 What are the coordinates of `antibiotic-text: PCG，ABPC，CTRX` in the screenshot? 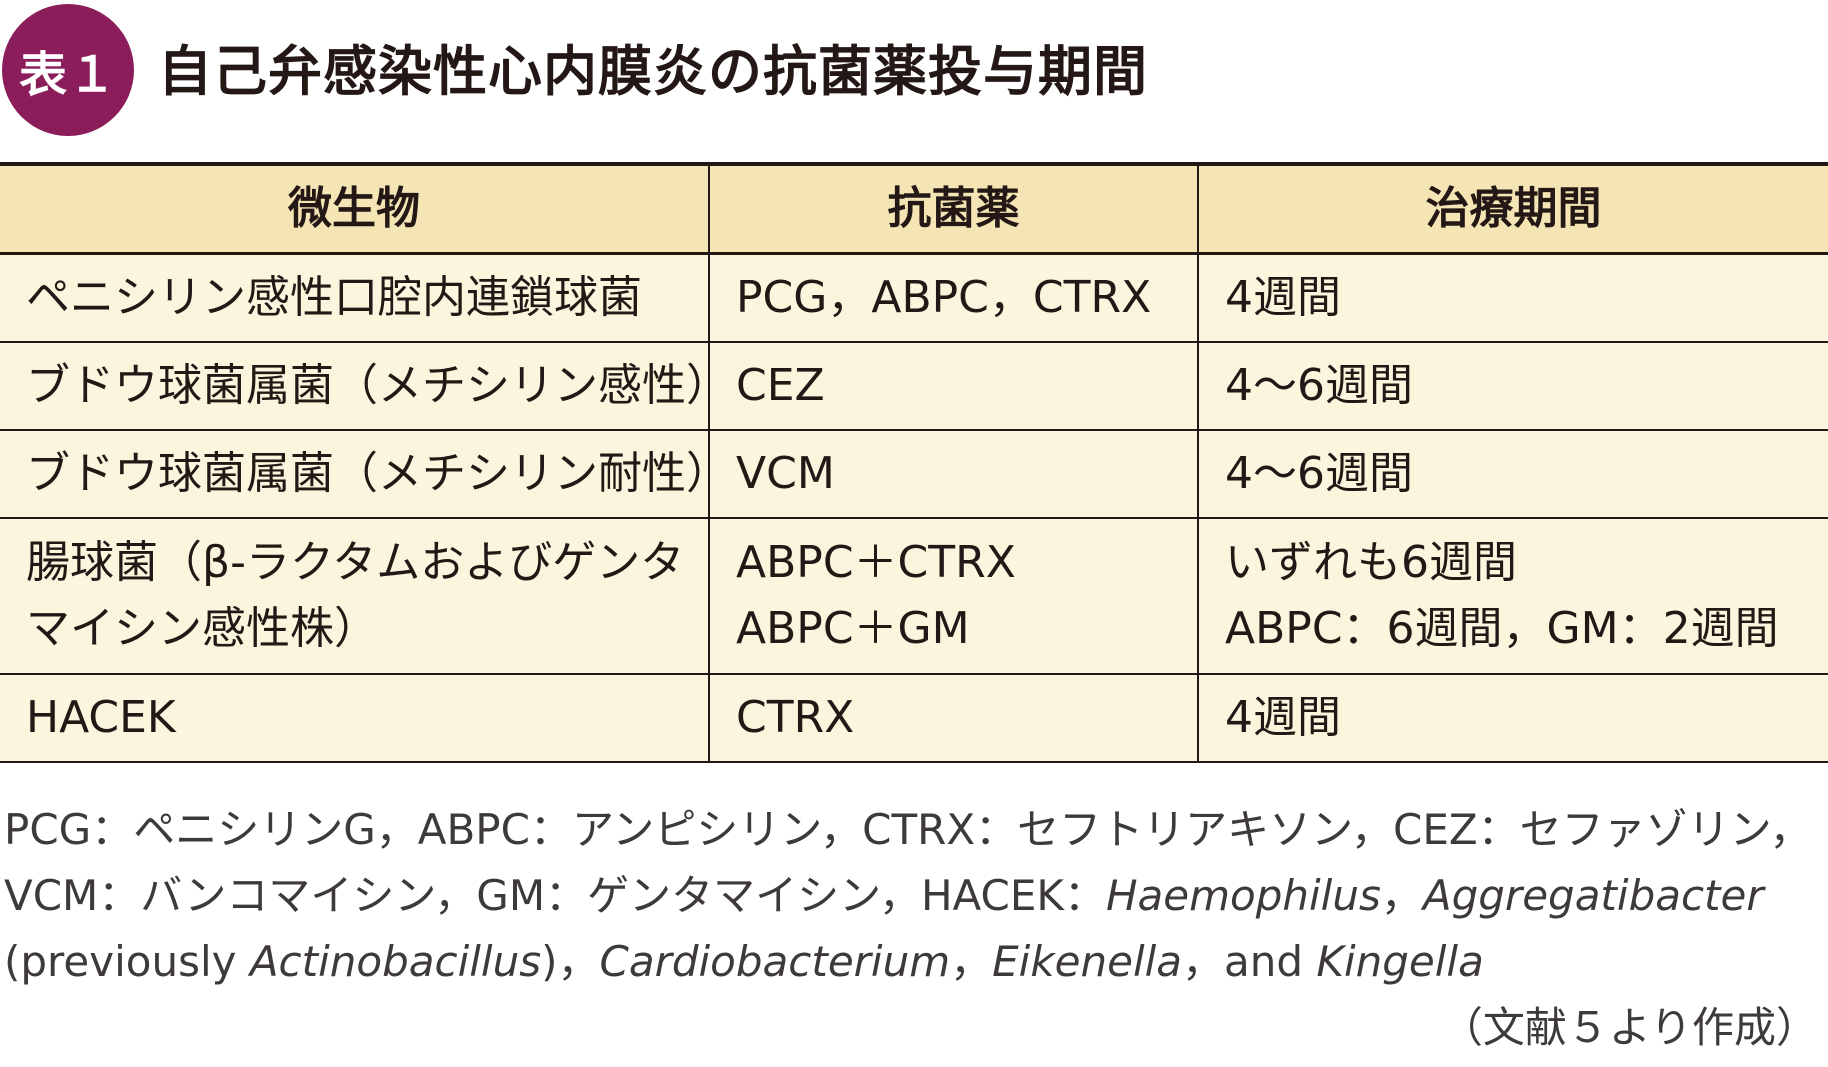 It's located at (944, 297).